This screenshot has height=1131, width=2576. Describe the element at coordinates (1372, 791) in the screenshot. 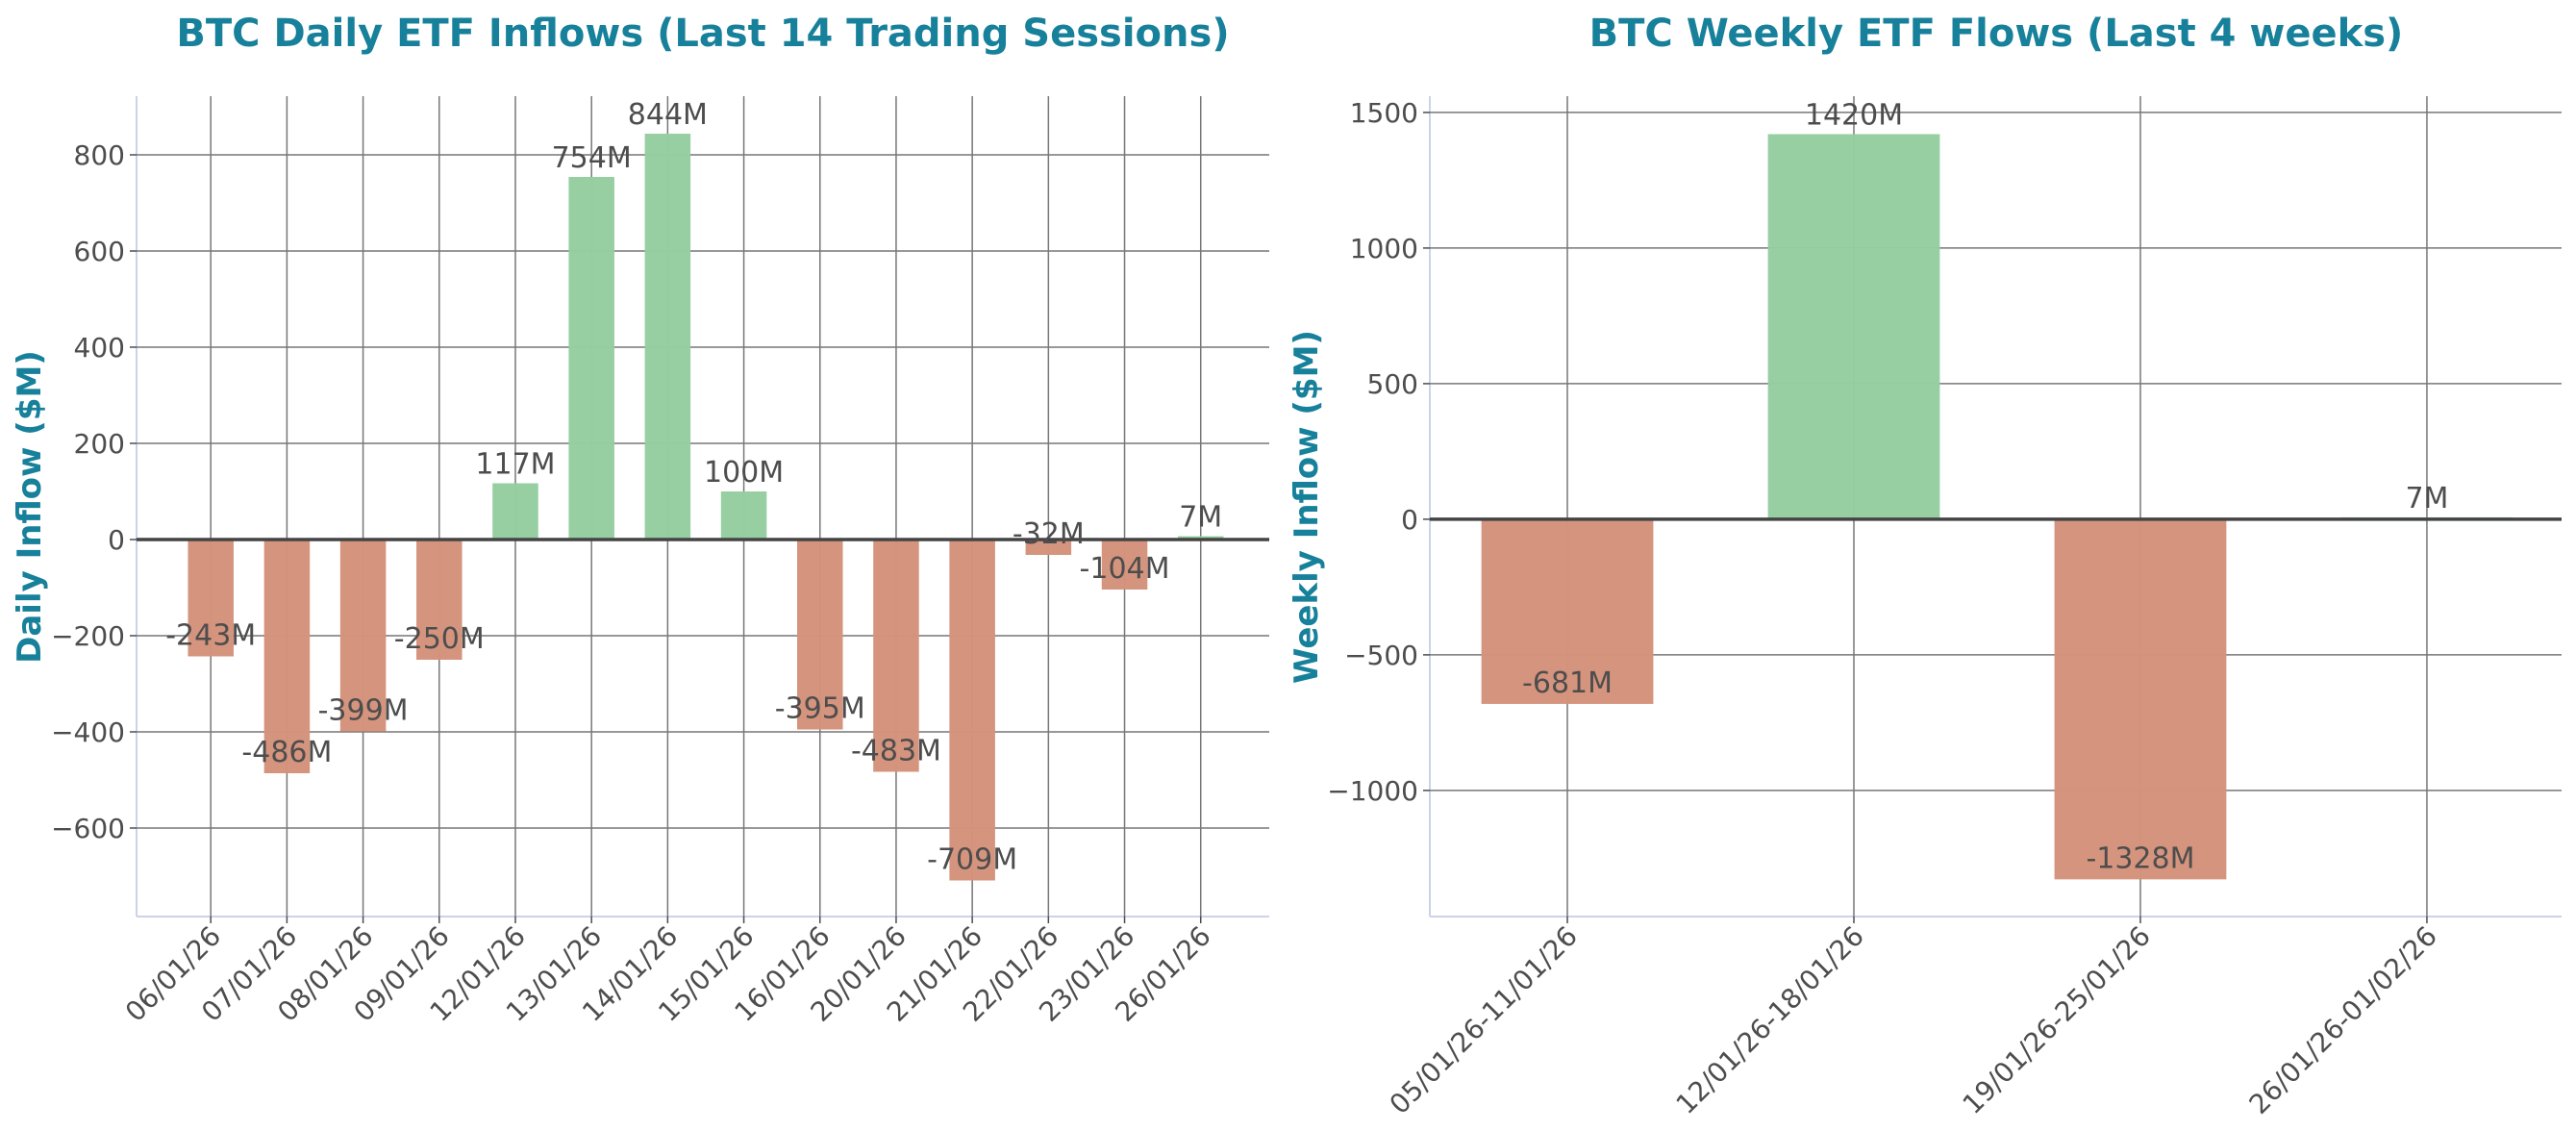

I see `y-tick-label: −1000` at that location.